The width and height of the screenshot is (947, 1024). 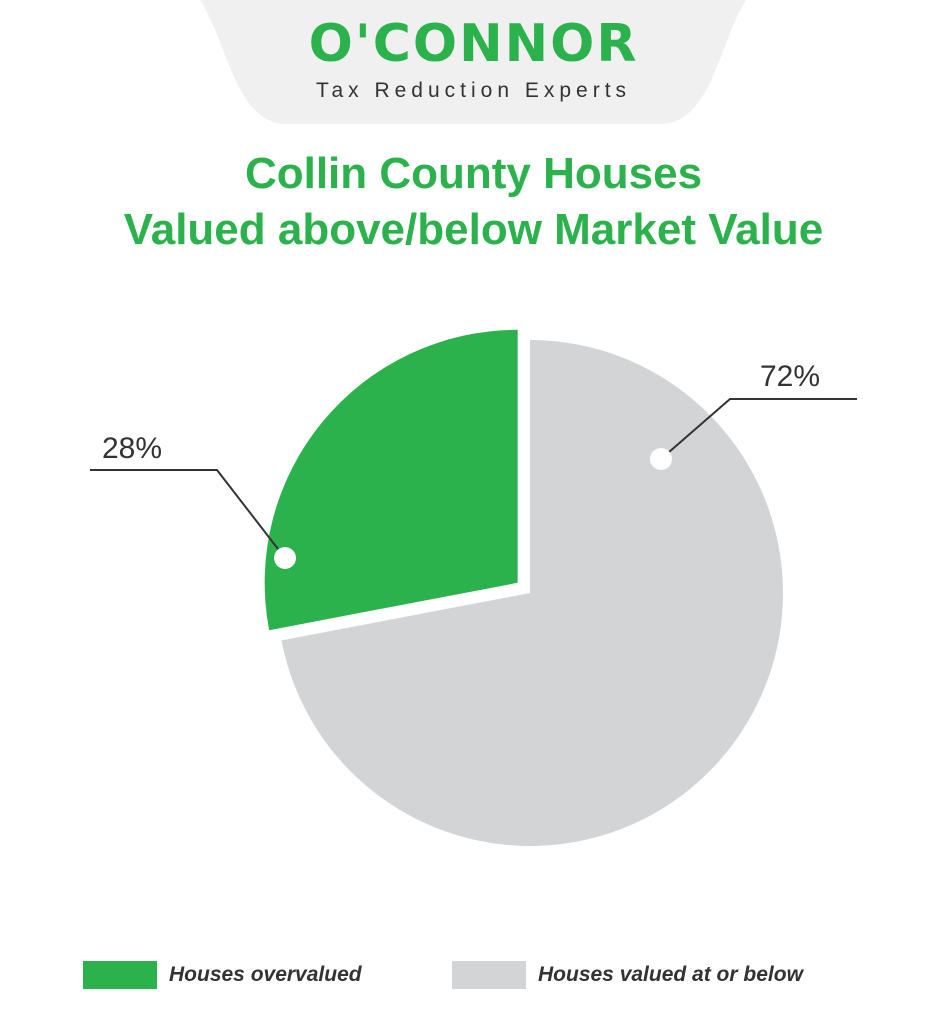 I want to click on logo-tab, so click(x=473, y=62).